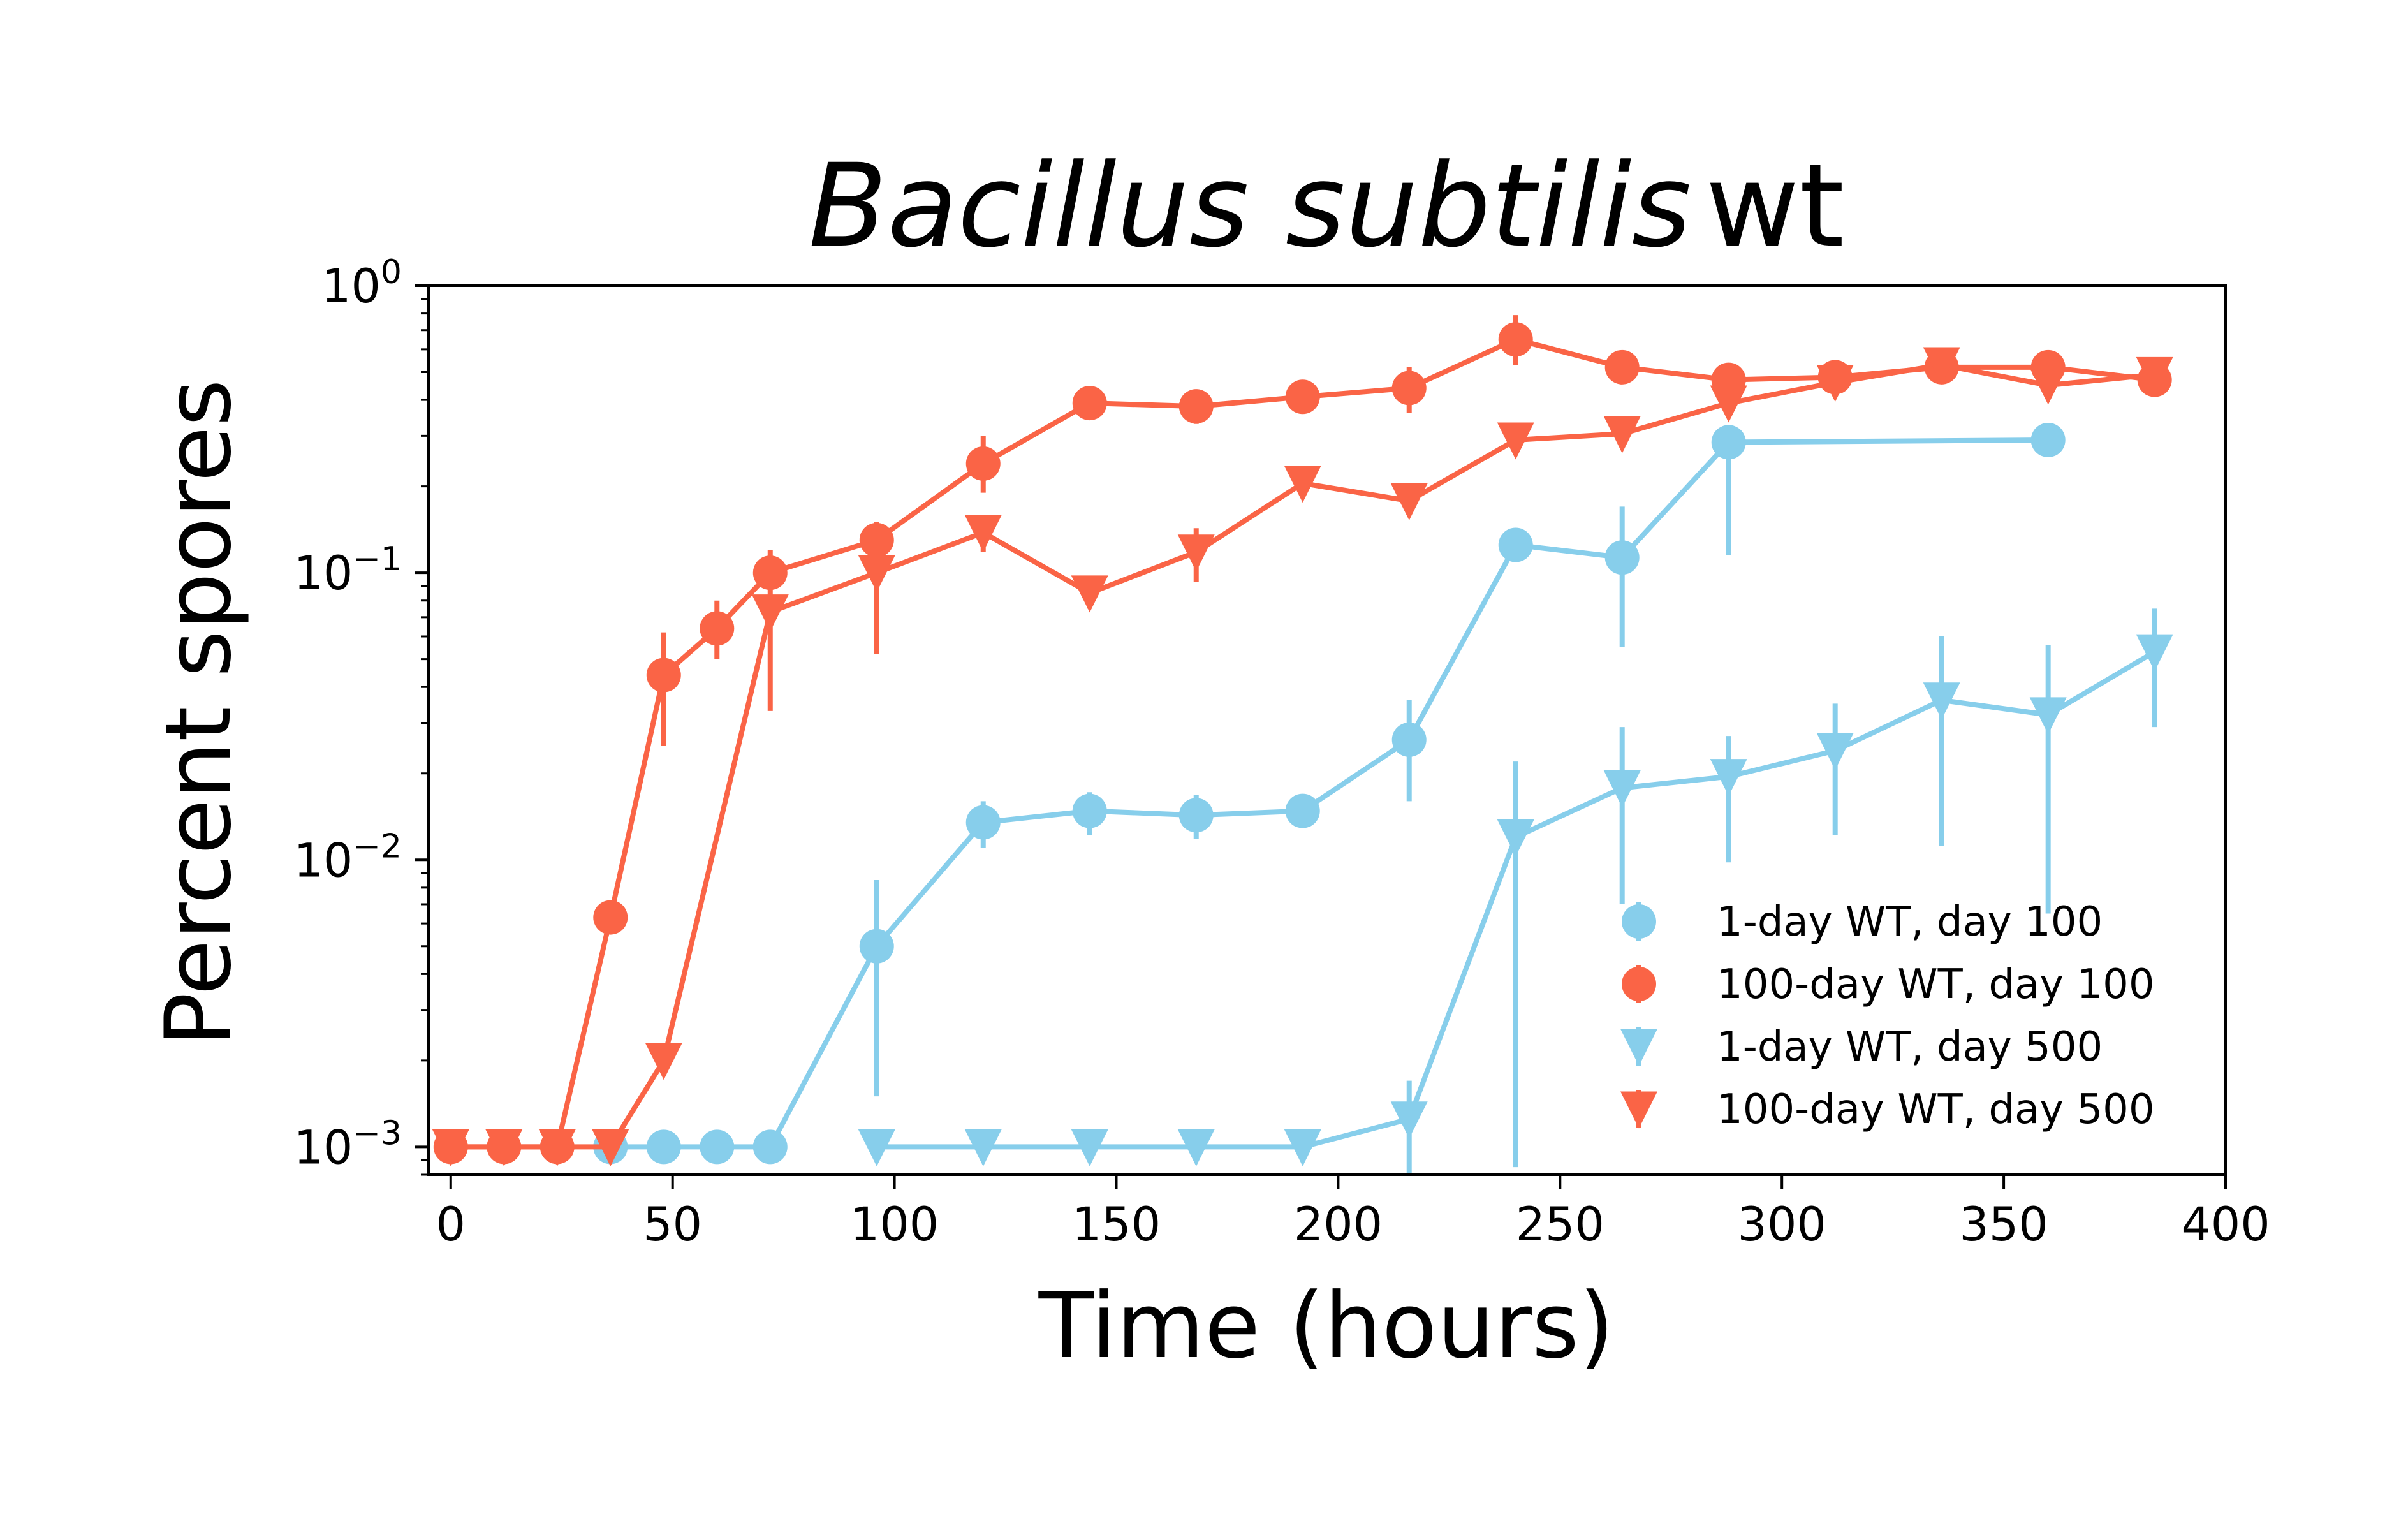  I want to click on y-tick-label: 10⁰, so click(361, 283).